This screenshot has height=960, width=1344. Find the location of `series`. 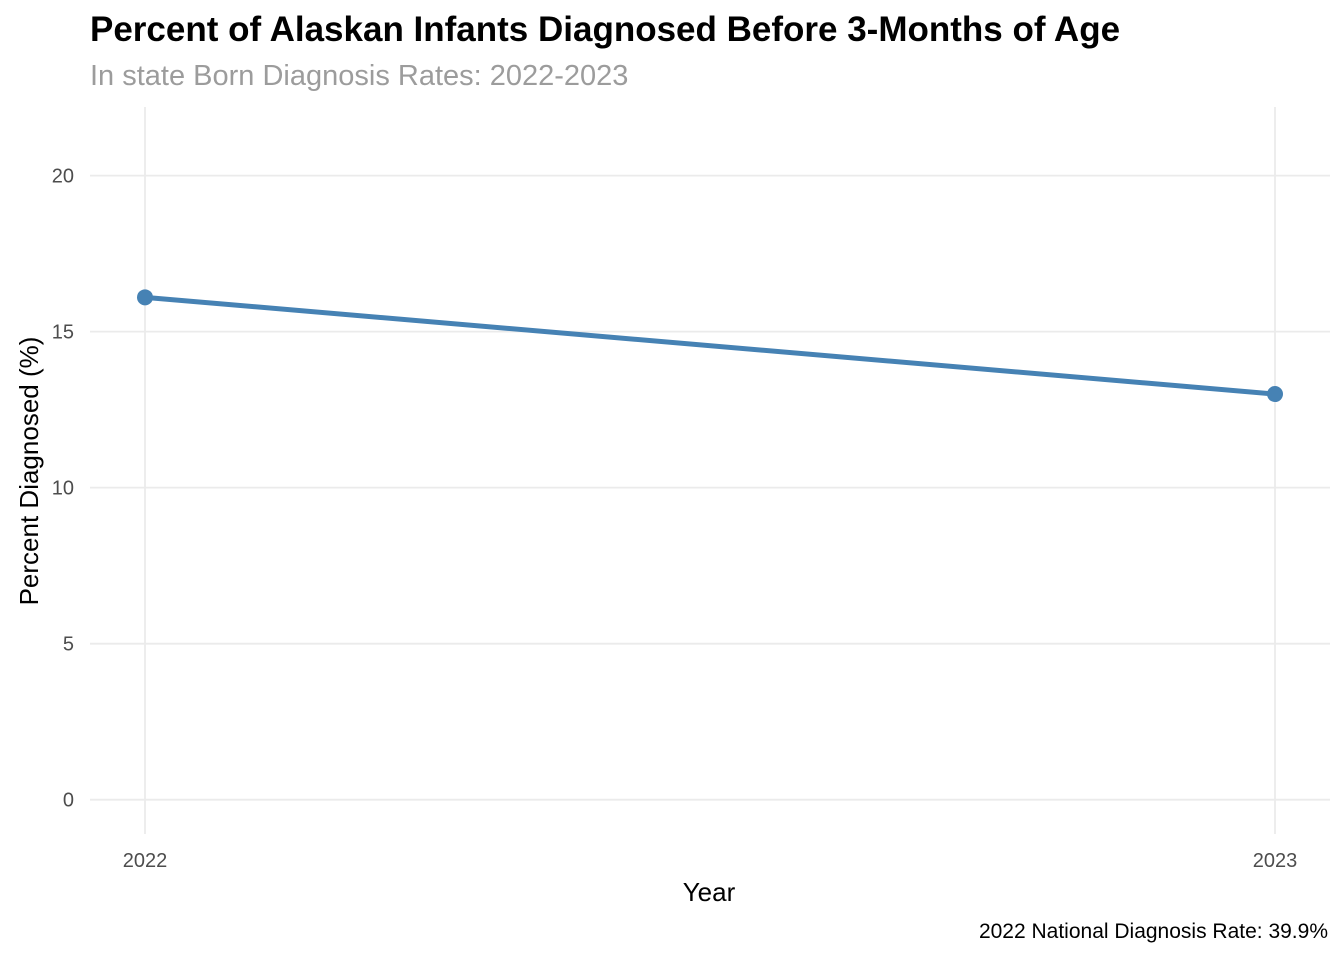

series is located at coordinates (710, 346).